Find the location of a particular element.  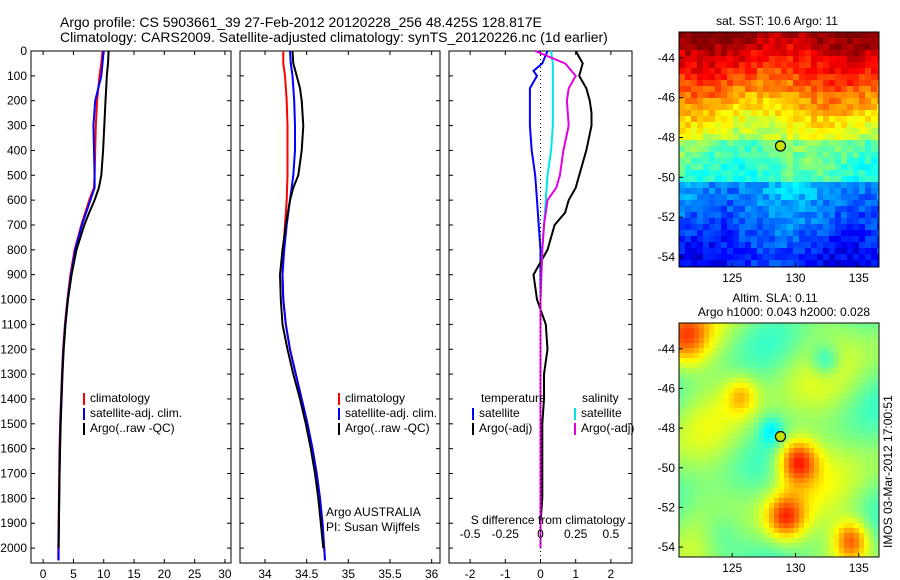

y-tick-label: -50 is located at coordinates (667, 468).